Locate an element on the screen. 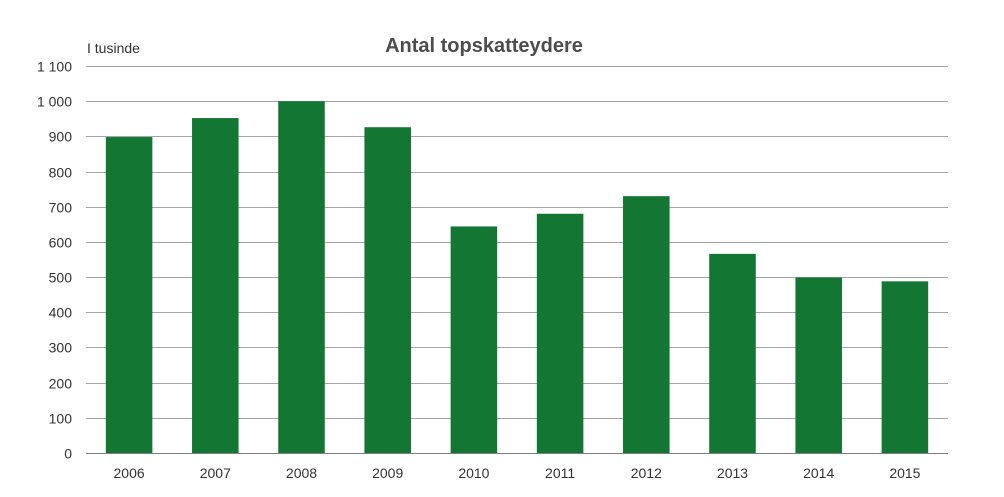 Image resolution: width=1004 pixels, height=497 pixels. y-tick-label: 400 is located at coordinates (61, 313).